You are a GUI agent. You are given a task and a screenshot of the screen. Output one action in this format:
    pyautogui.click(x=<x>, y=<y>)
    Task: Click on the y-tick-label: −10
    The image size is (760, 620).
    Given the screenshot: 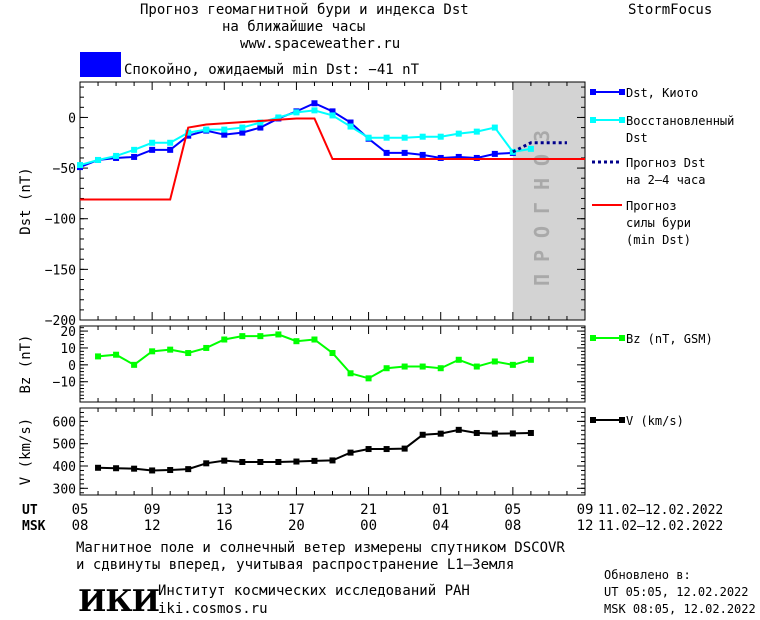 What is the action you would take?
    pyautogui.click(x=64, y=383)
    